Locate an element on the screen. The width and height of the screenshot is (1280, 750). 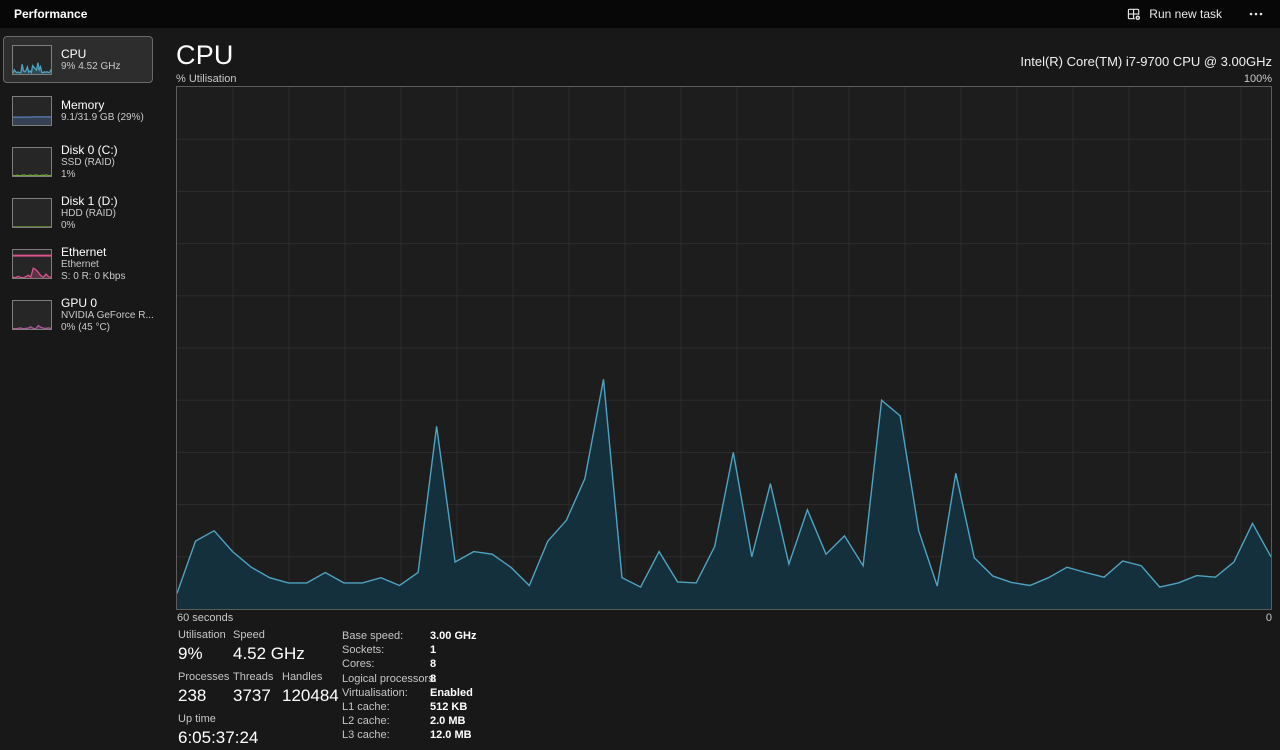
stat-label-cores: Cores: is located at coordinates (358, 664).